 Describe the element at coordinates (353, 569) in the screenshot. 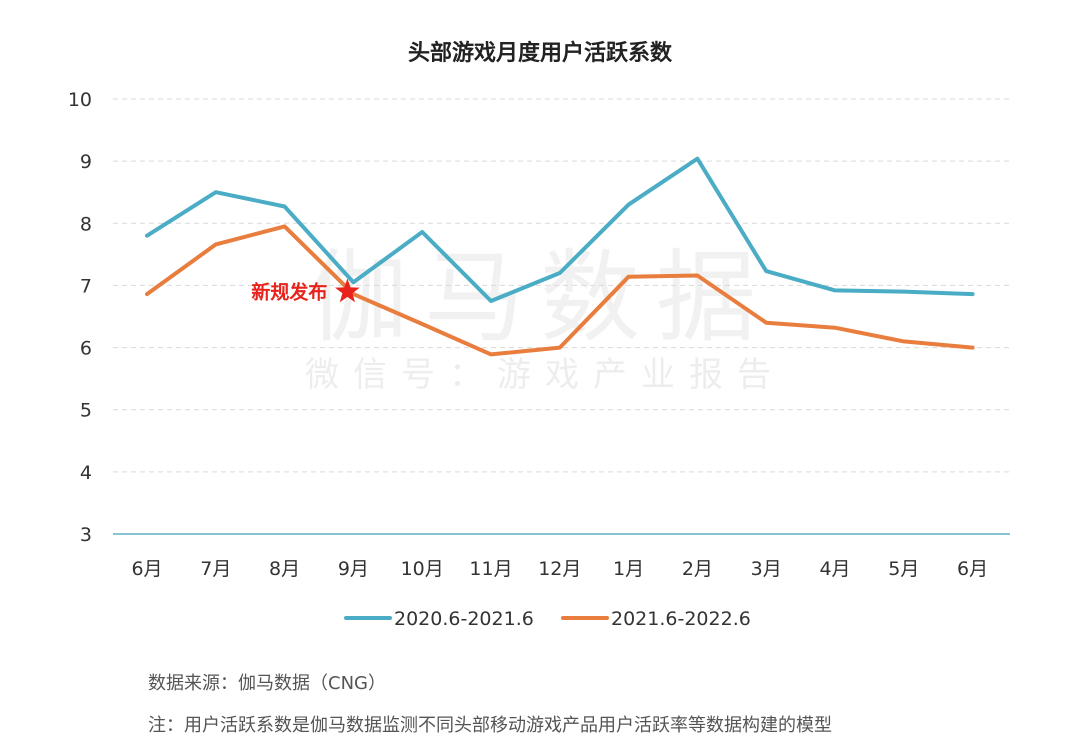

I see `x-tick-label: 9月` at that location.